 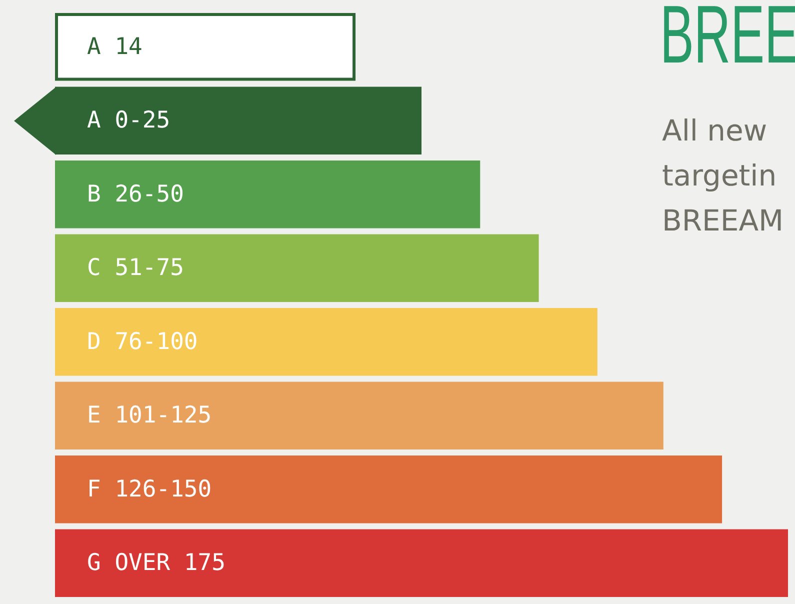 What do you see at coordinates (142, 341) in the screenshot?
I see `y-tick-label: D 76-100` at bounding box center [142, 341].